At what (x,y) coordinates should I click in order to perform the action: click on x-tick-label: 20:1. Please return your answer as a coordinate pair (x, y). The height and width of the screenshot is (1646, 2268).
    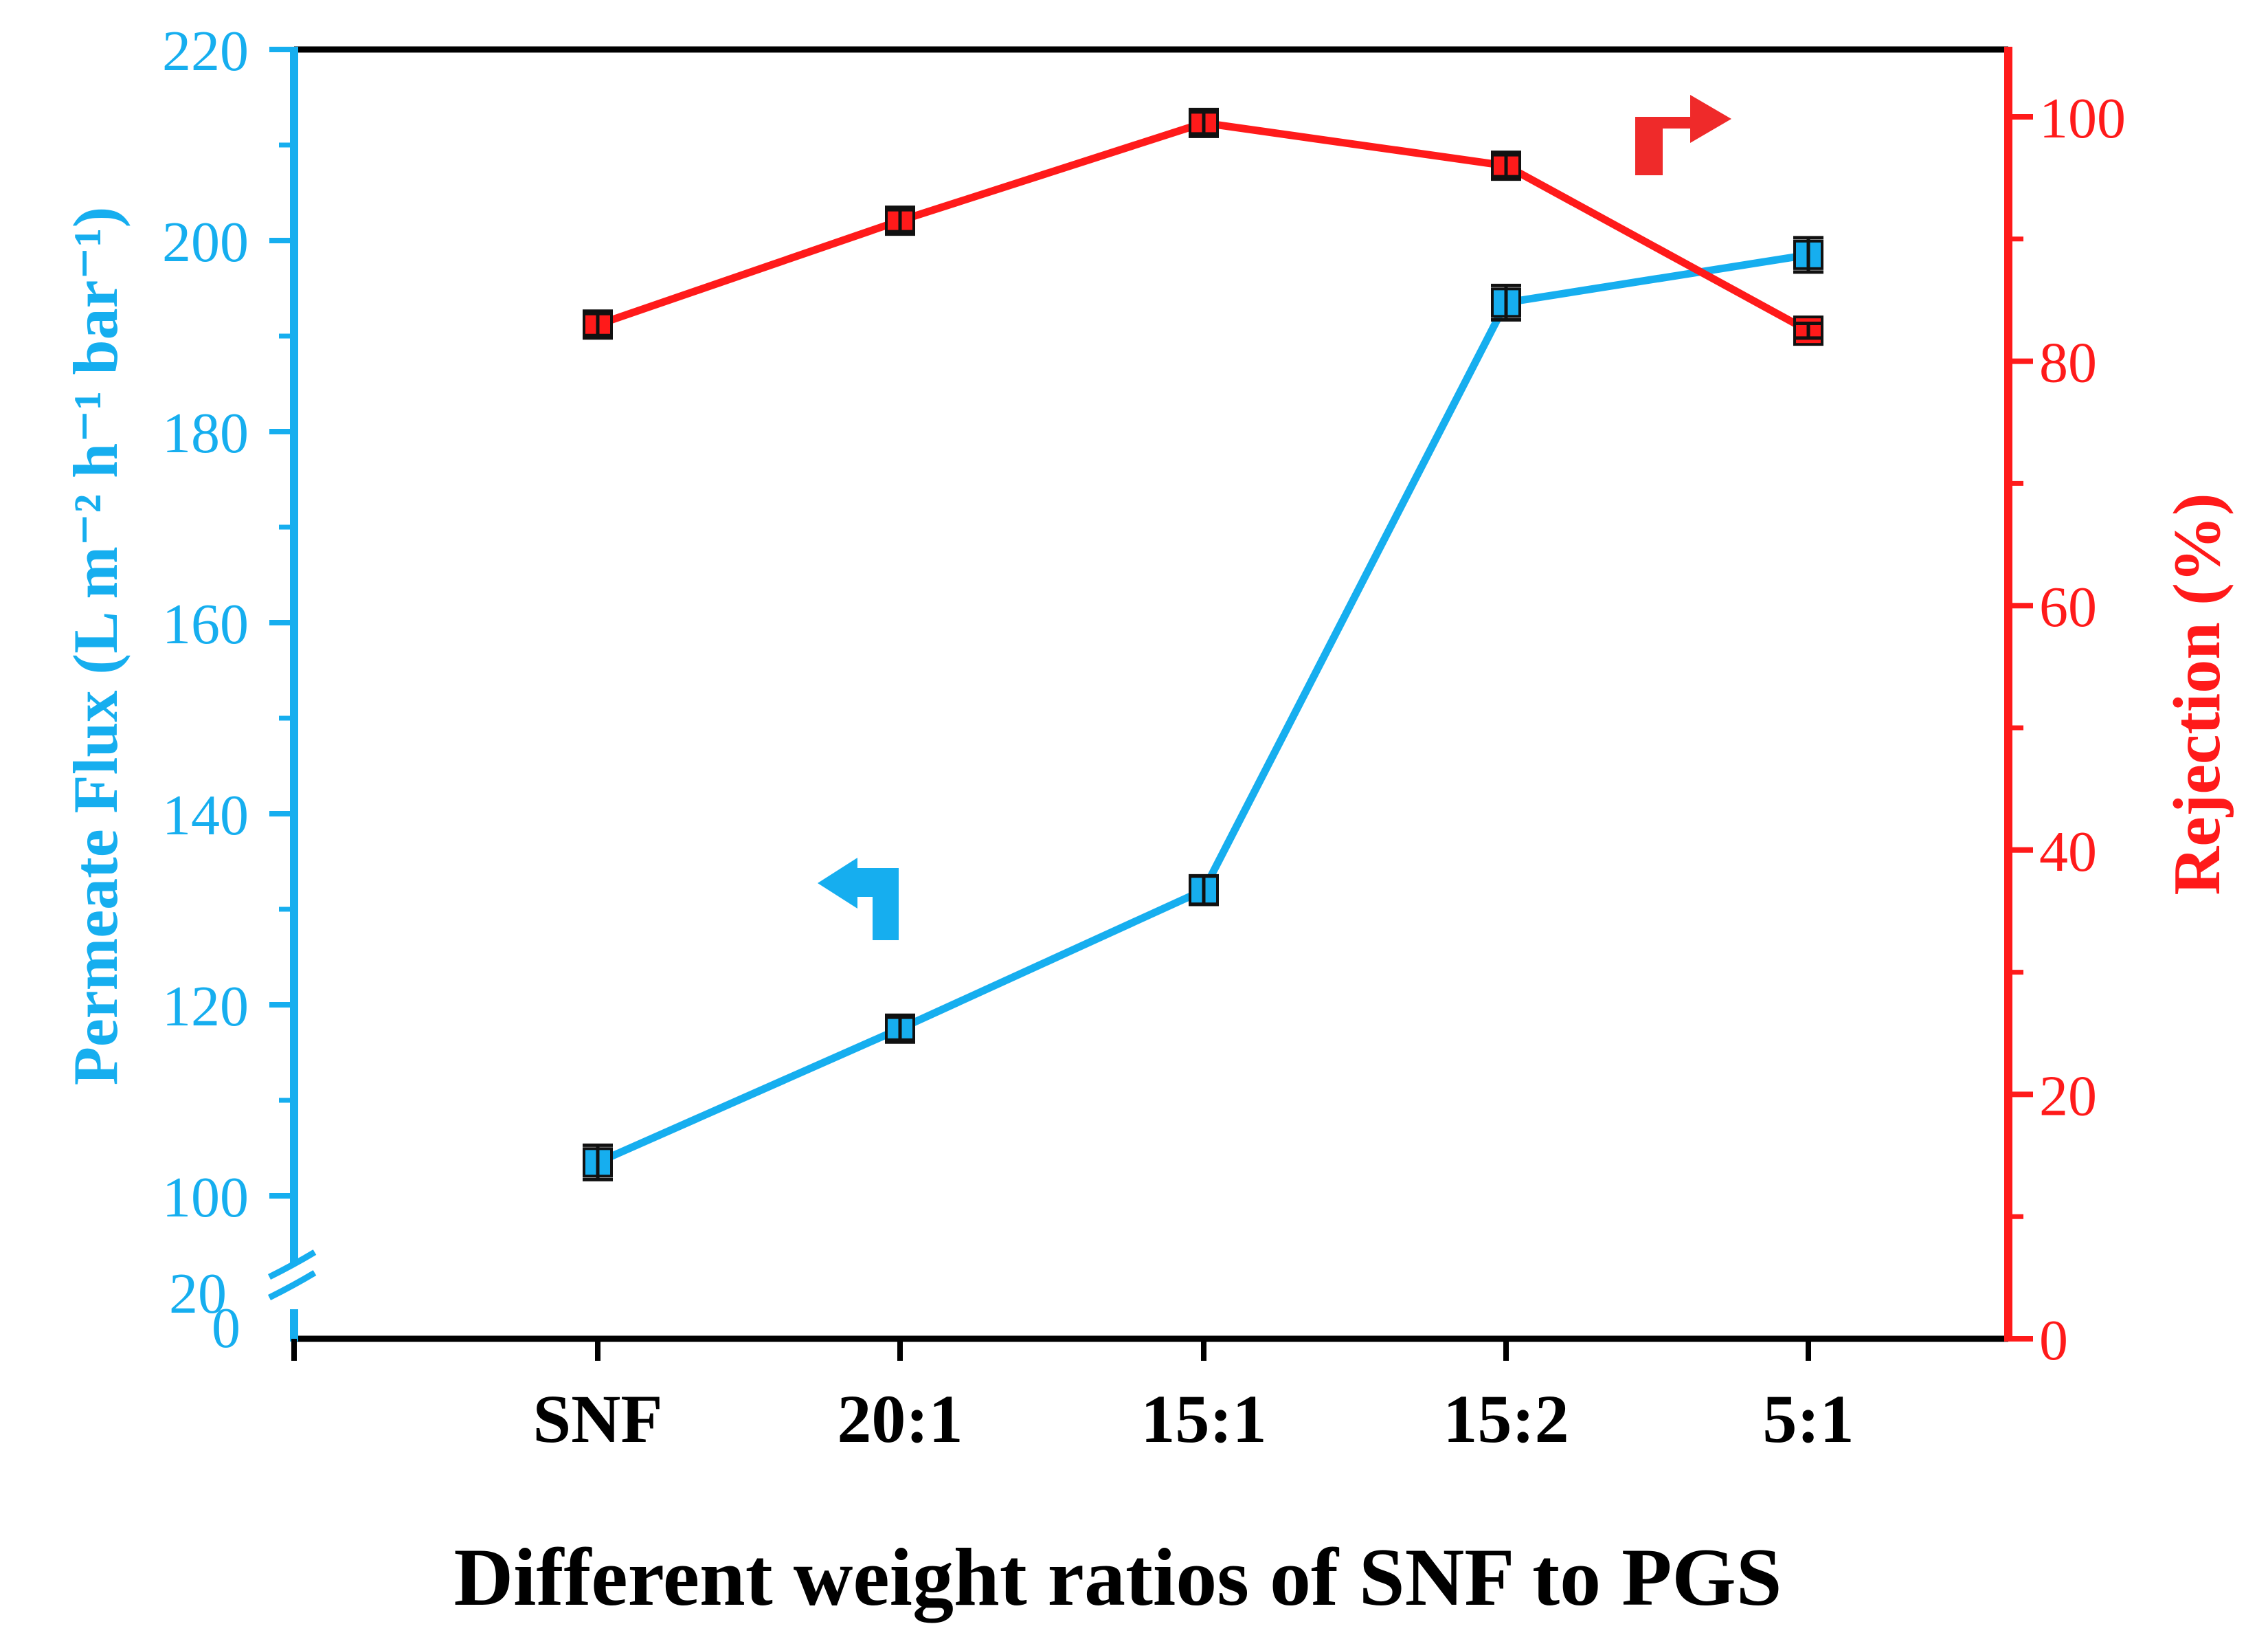
    Looking at the image, I should click on (900, 1419).